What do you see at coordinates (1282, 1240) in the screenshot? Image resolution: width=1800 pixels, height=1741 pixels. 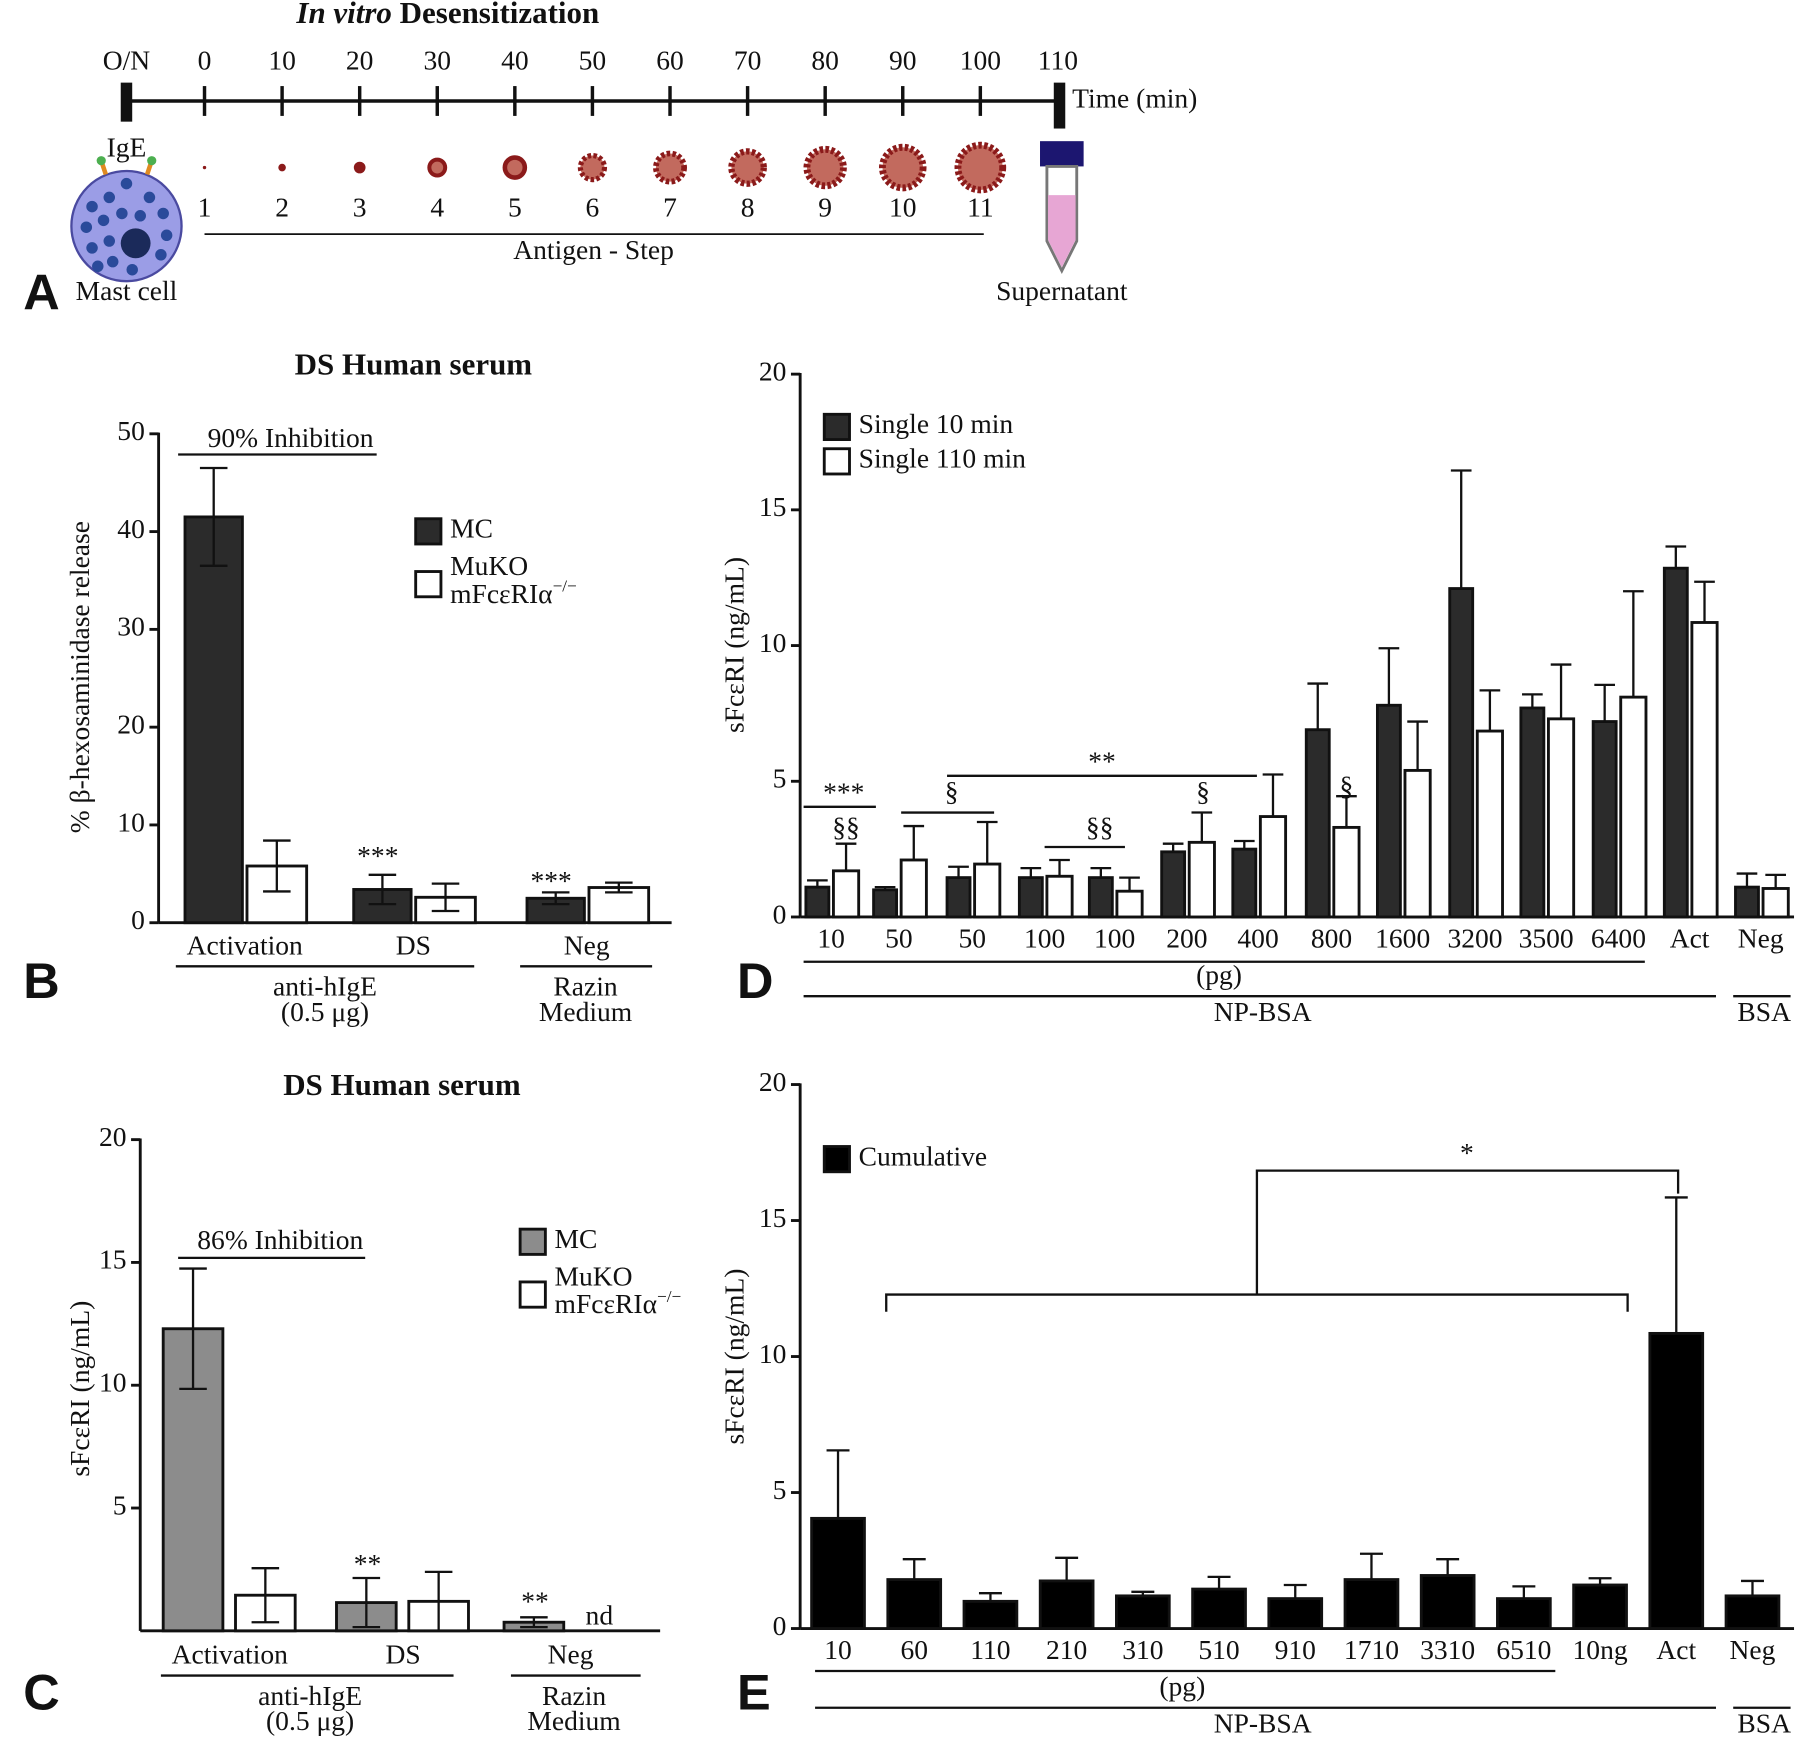 I see `significance-bracket` at bounding box center [1282, 1240].